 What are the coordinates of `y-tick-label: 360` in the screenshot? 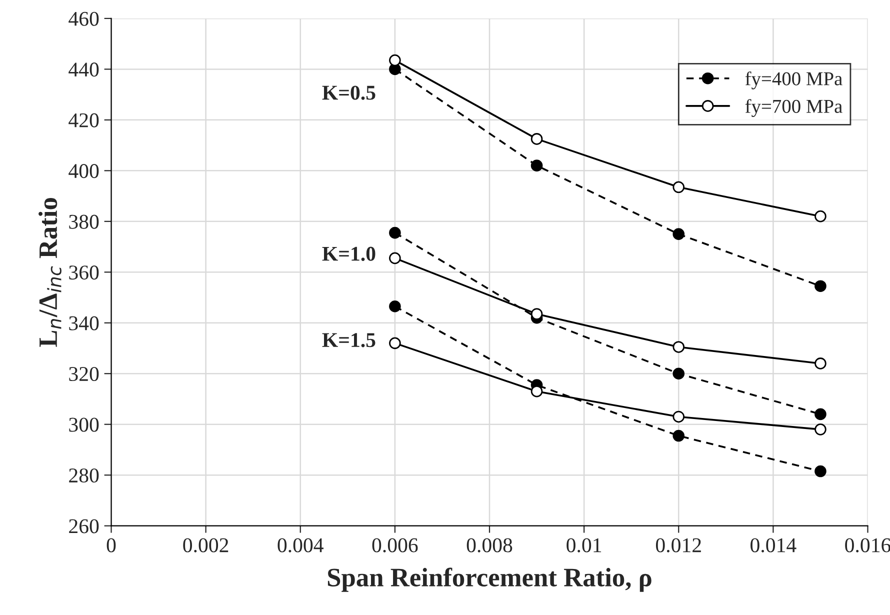 It's located at (84, 273).